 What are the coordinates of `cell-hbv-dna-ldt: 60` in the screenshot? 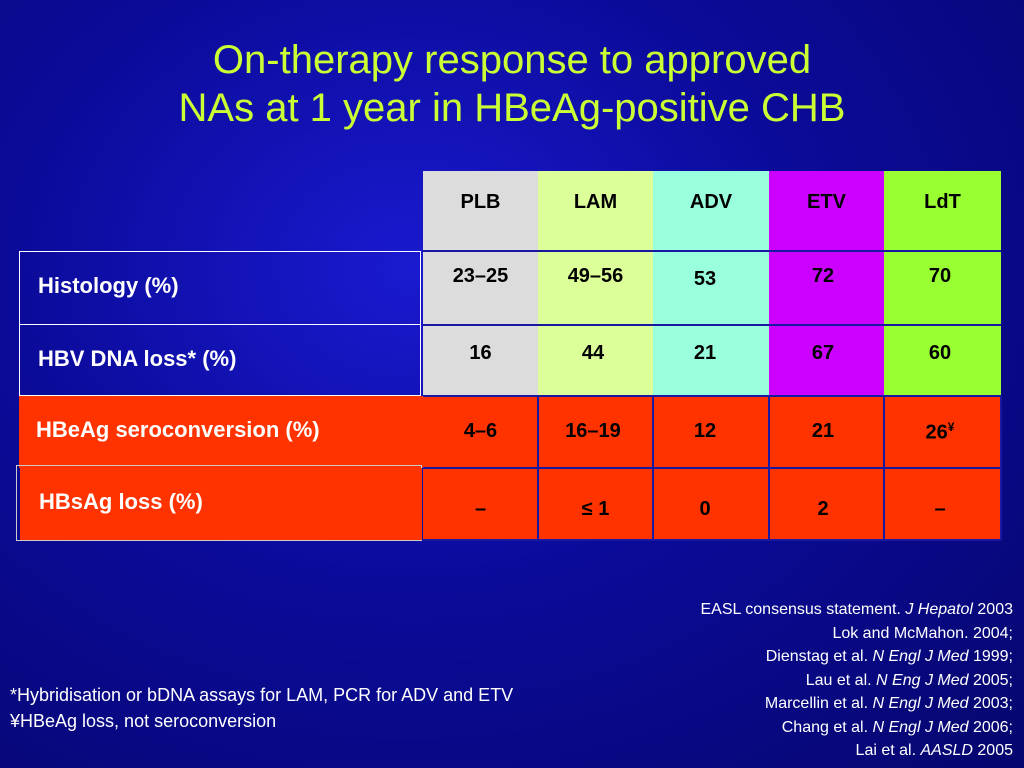 It's located at (940, 353).